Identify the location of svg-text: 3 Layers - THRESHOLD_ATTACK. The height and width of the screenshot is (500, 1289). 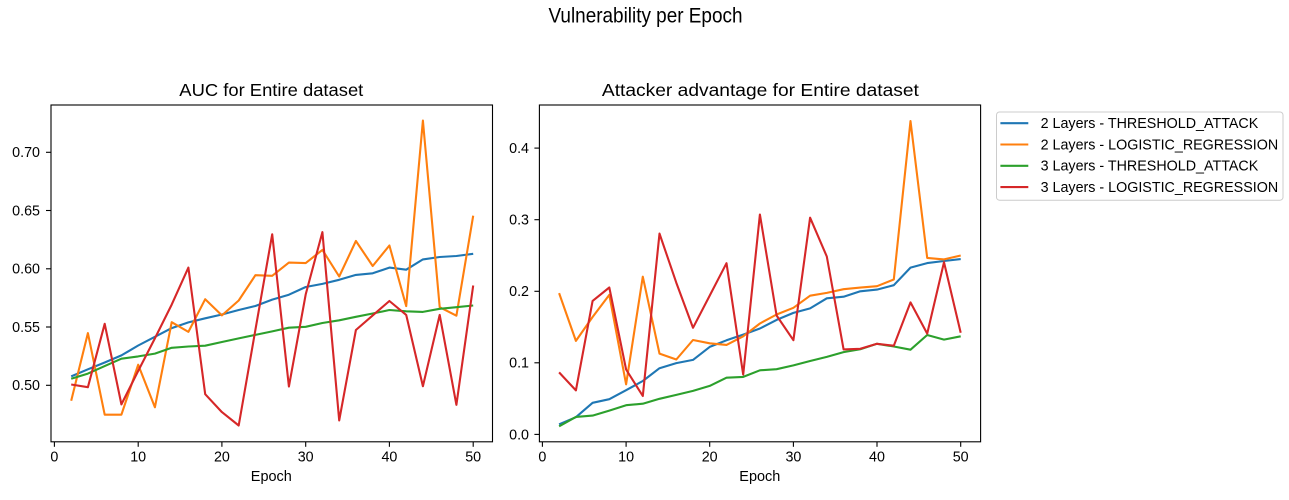
(1150, 167).